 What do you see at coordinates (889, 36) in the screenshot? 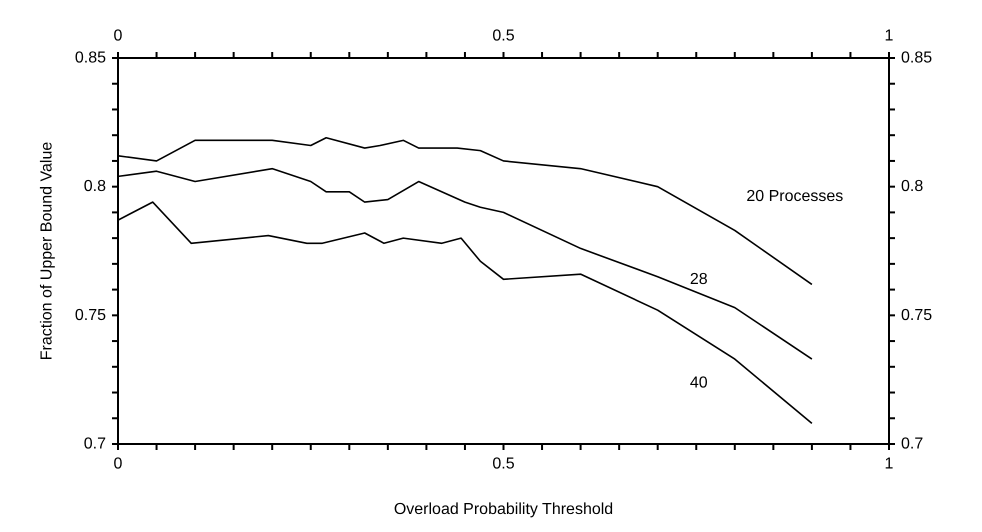
I see `x2-tick-label: 1` at bounding box center [889, 36].